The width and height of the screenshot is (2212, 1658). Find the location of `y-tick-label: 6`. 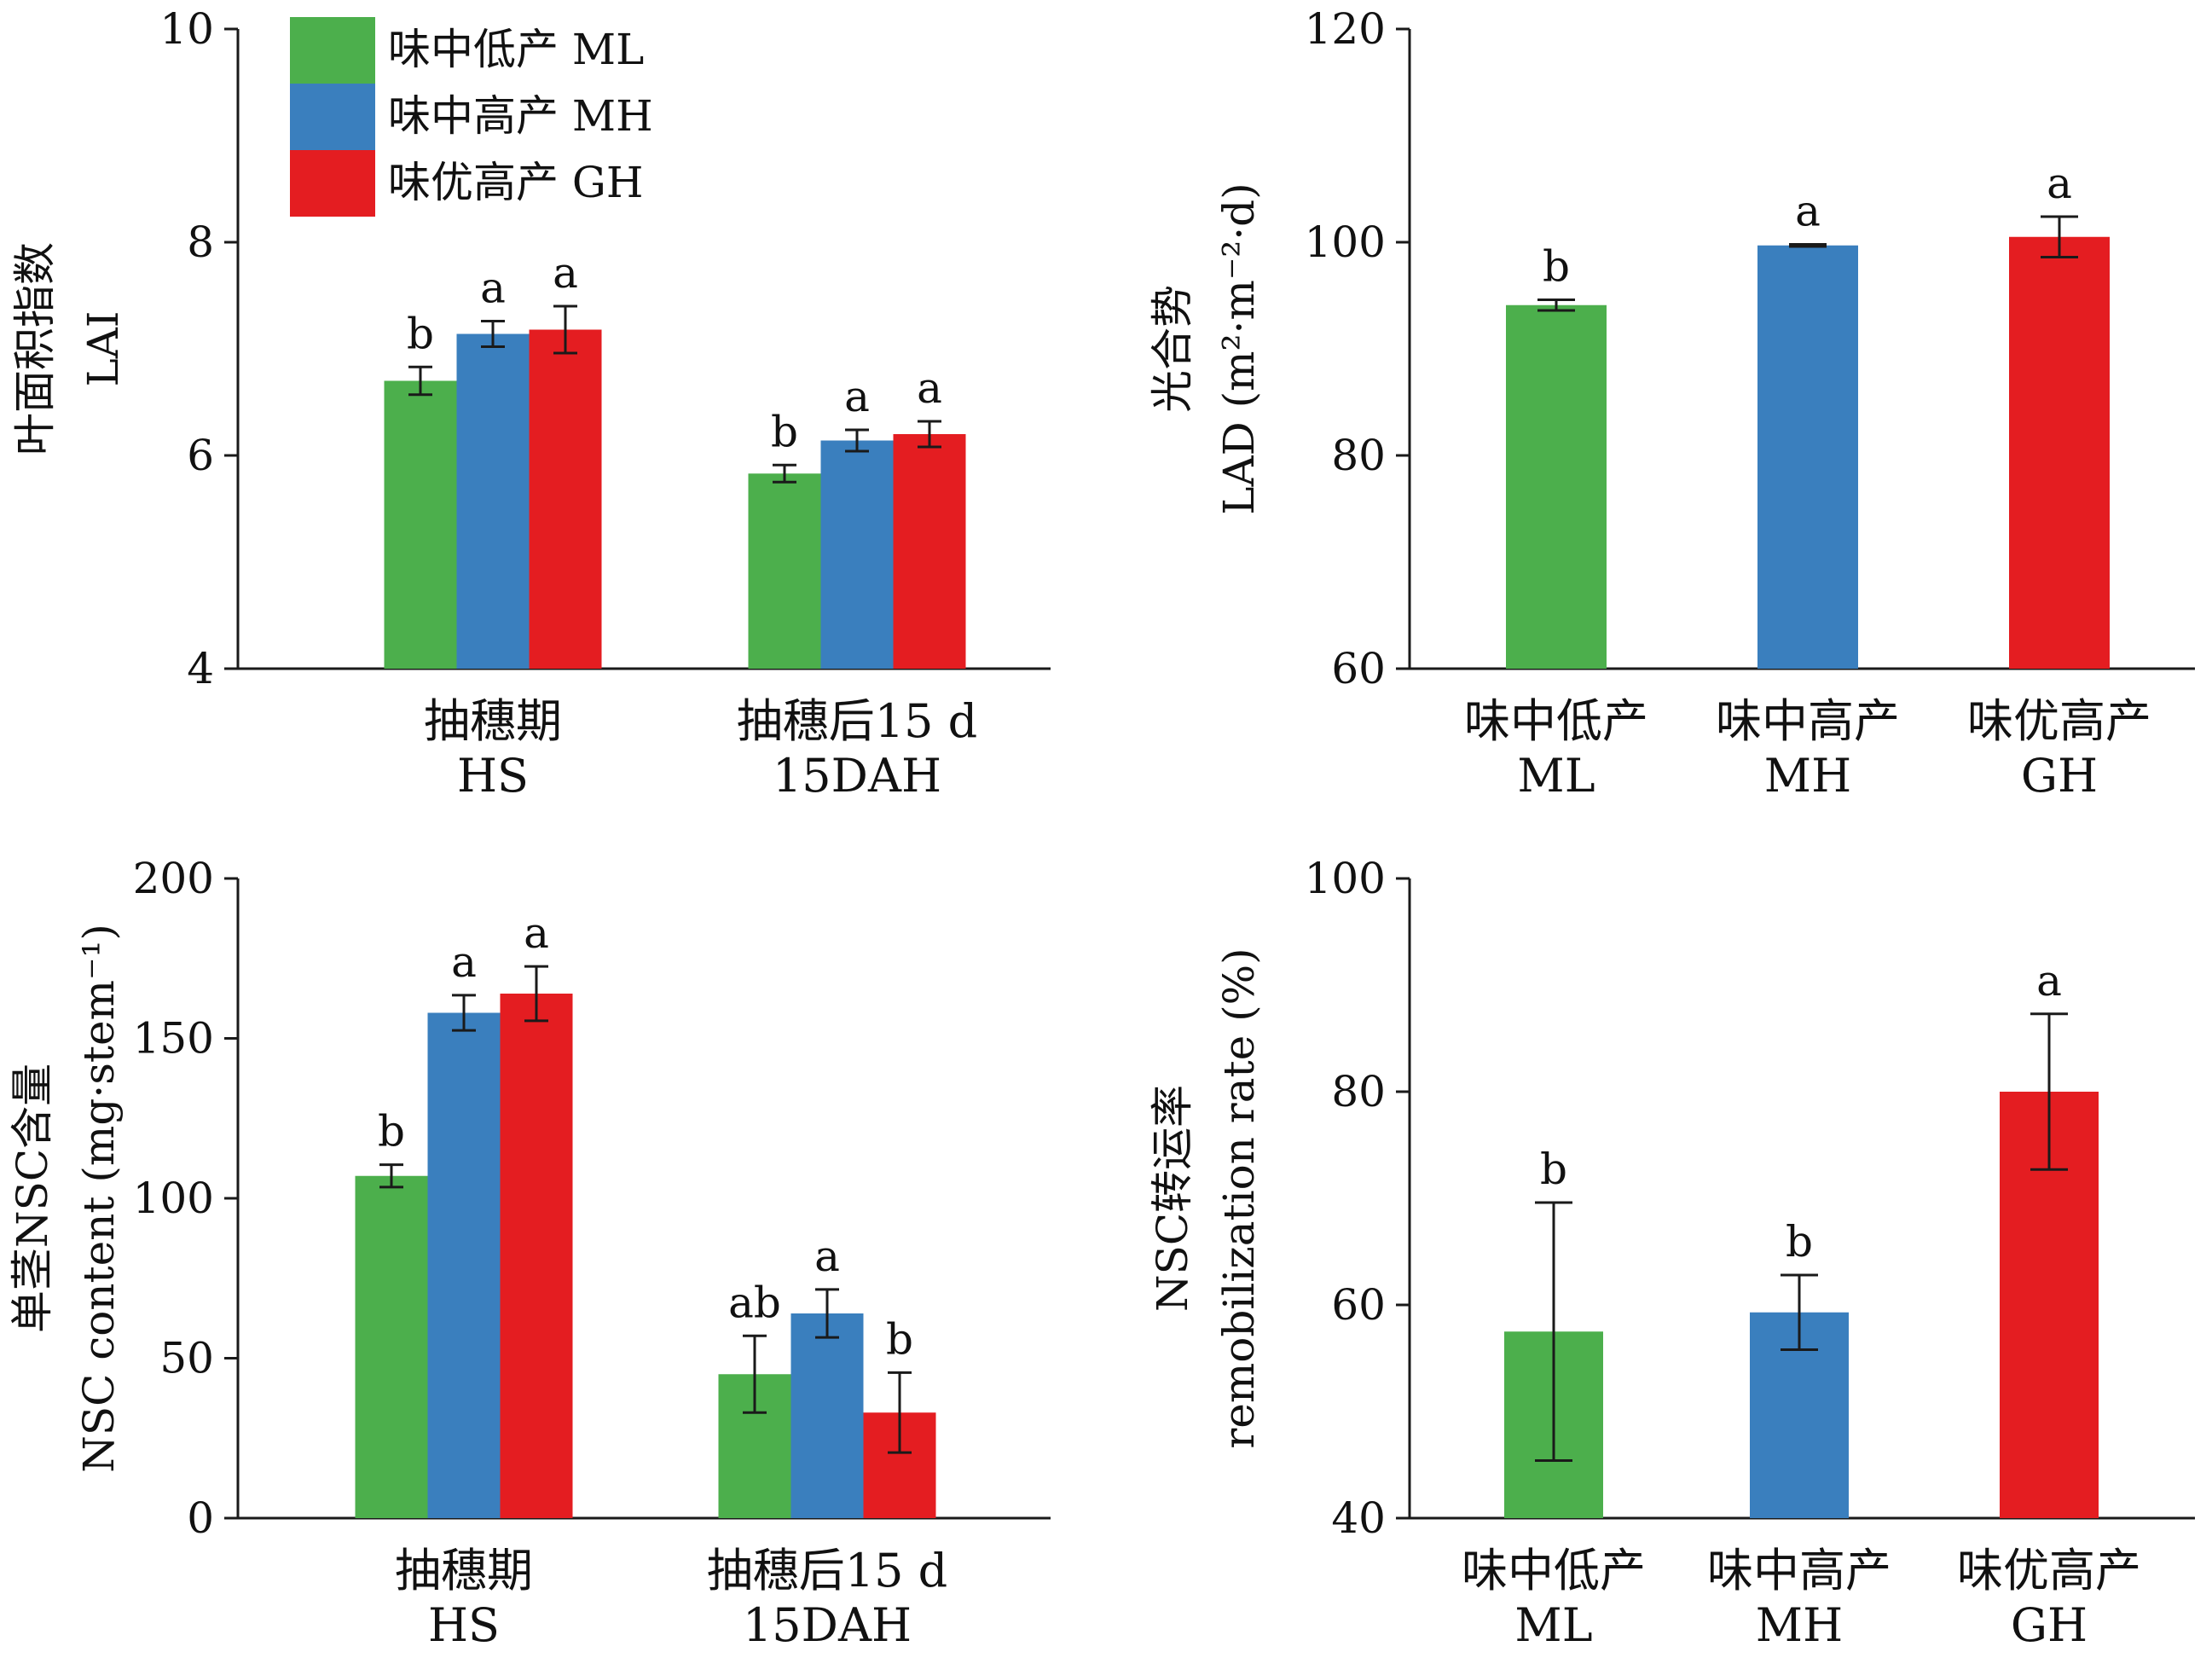

y-tick-label: 6 is located at coordinates (200, 456).